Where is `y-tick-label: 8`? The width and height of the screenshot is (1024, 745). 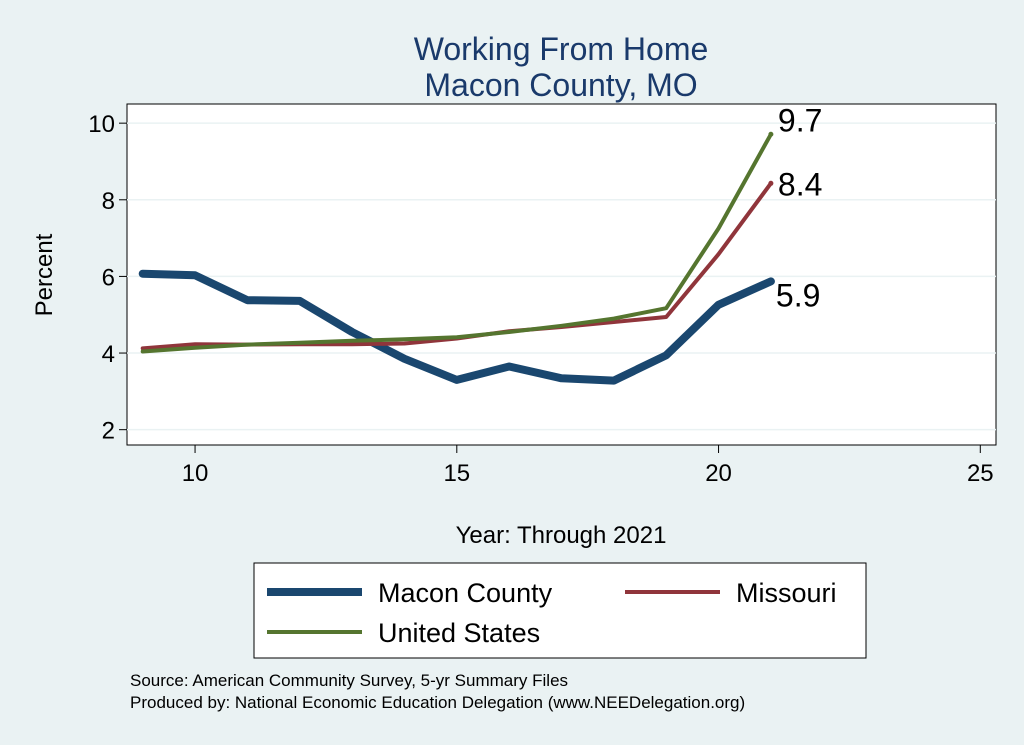 y-tick-label: 8 is located at coordinates (108, 201).